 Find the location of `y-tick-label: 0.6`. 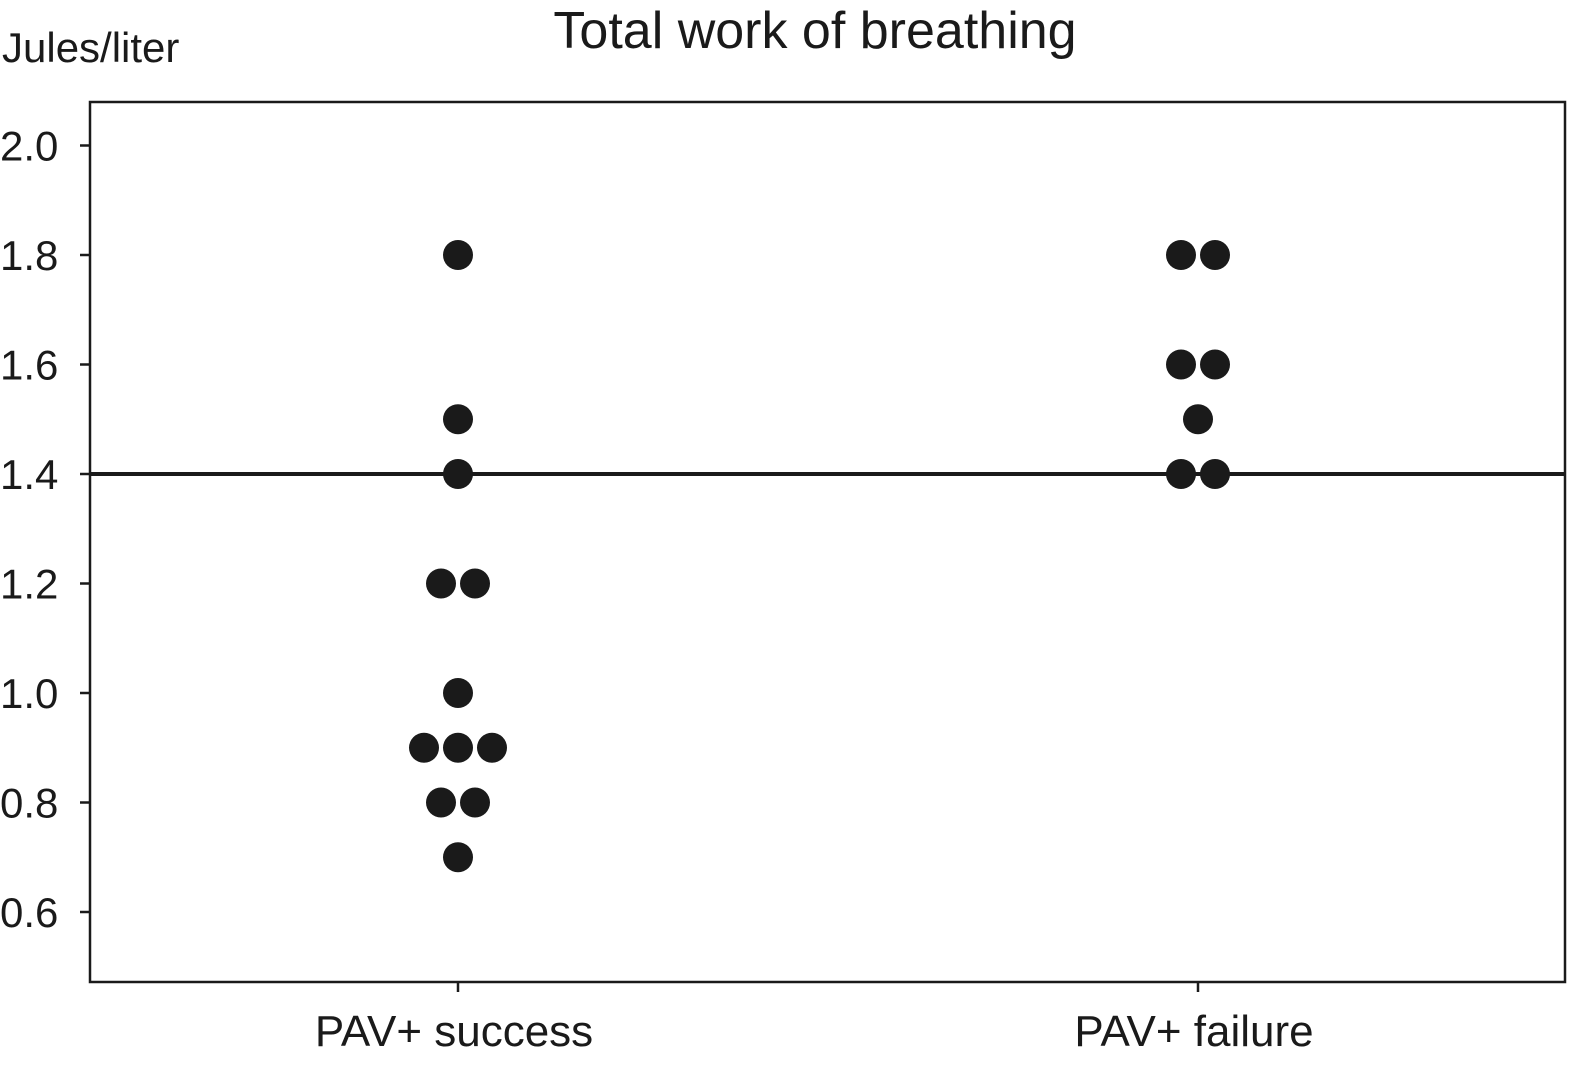

y-tick-label: 0.6 is located at coordinates (29, 912).